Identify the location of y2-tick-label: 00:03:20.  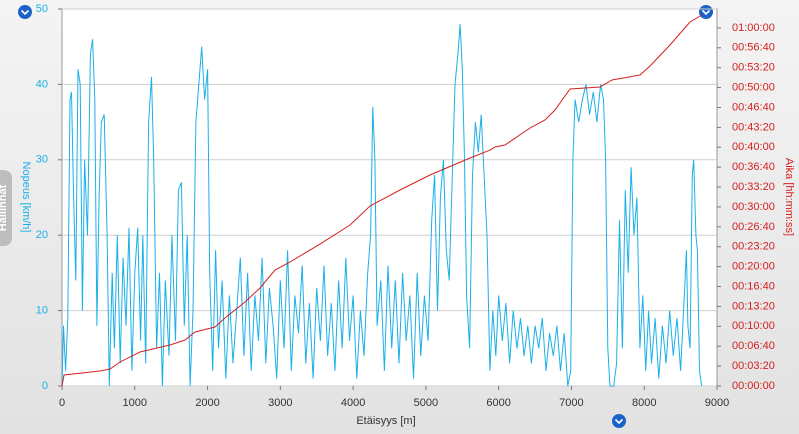
(753, 366).